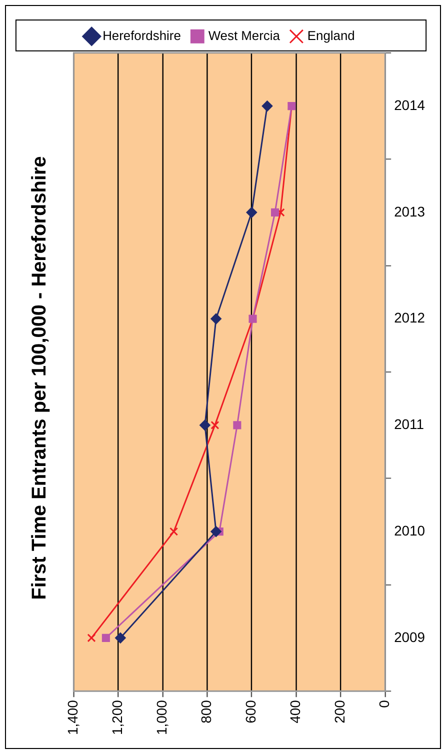 The width and height of the screenshot is (448, 756). Describe the element at coordinates (162, 718) in the screenshot. I see `x-tick-label: 1,000` at that location.